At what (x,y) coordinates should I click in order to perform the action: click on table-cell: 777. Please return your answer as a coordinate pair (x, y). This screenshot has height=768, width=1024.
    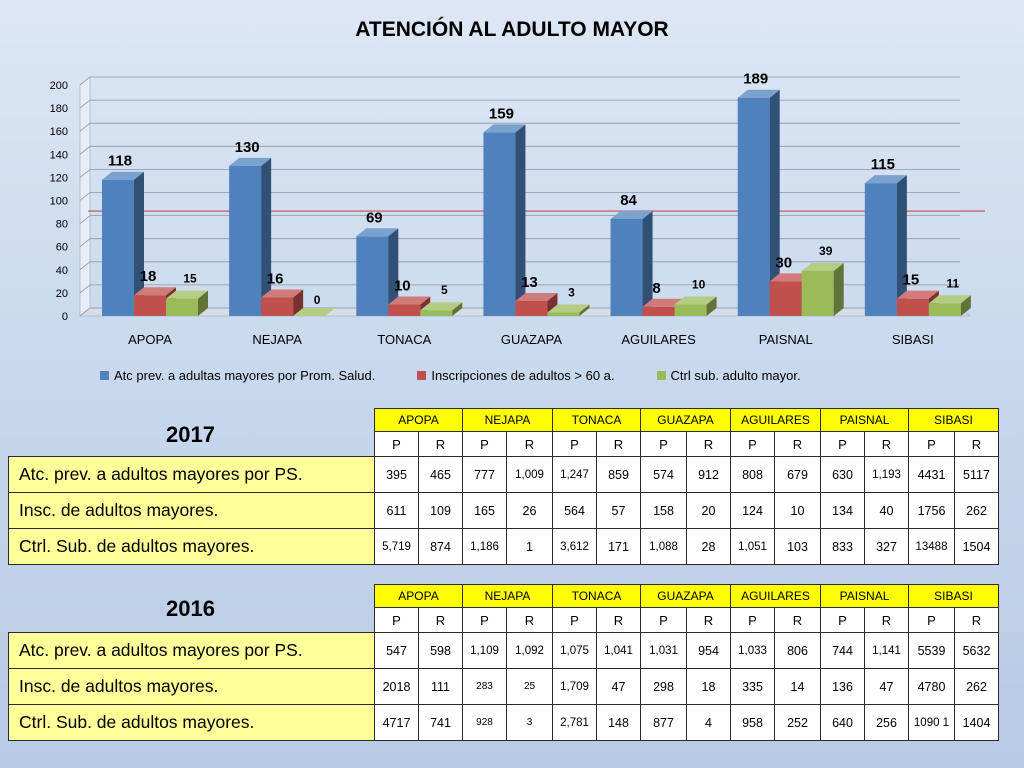
    Looking at the image, I should click on (484, 474).